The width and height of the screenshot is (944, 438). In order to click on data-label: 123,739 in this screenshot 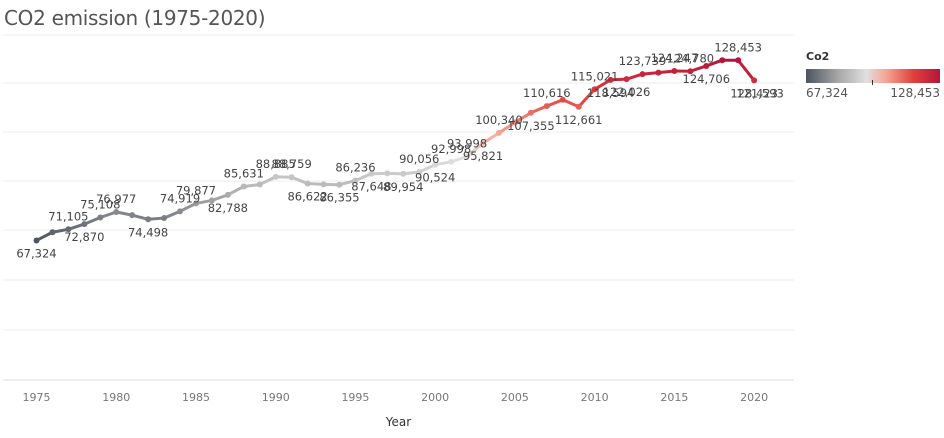, I will do `click(643, 61)`.